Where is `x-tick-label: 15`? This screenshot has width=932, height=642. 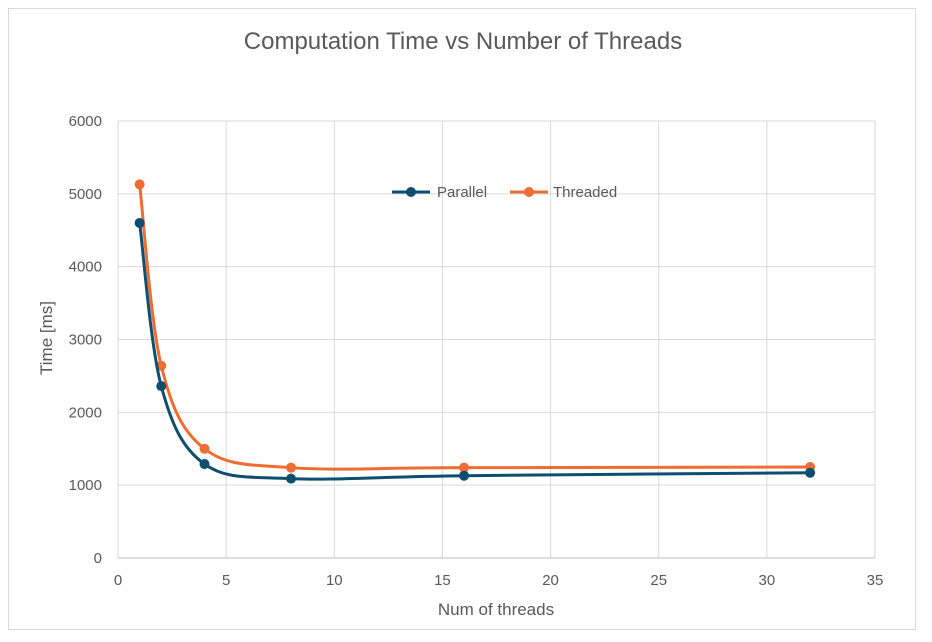 x-tick-label: 15 is located at coordinates (442, 580).